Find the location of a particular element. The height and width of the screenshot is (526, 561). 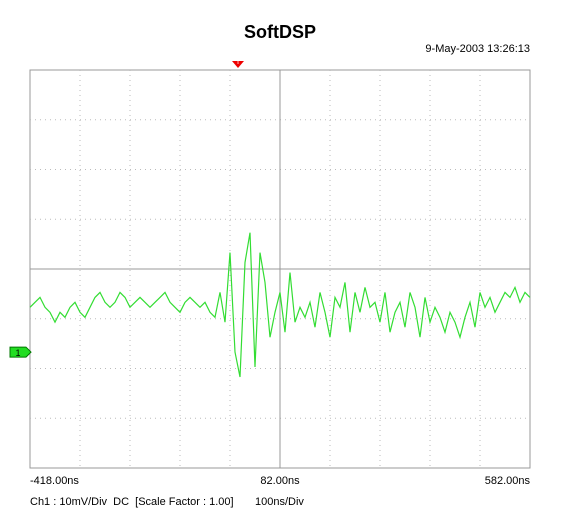

title: SoftDSP is located at coordinates (280, 32).